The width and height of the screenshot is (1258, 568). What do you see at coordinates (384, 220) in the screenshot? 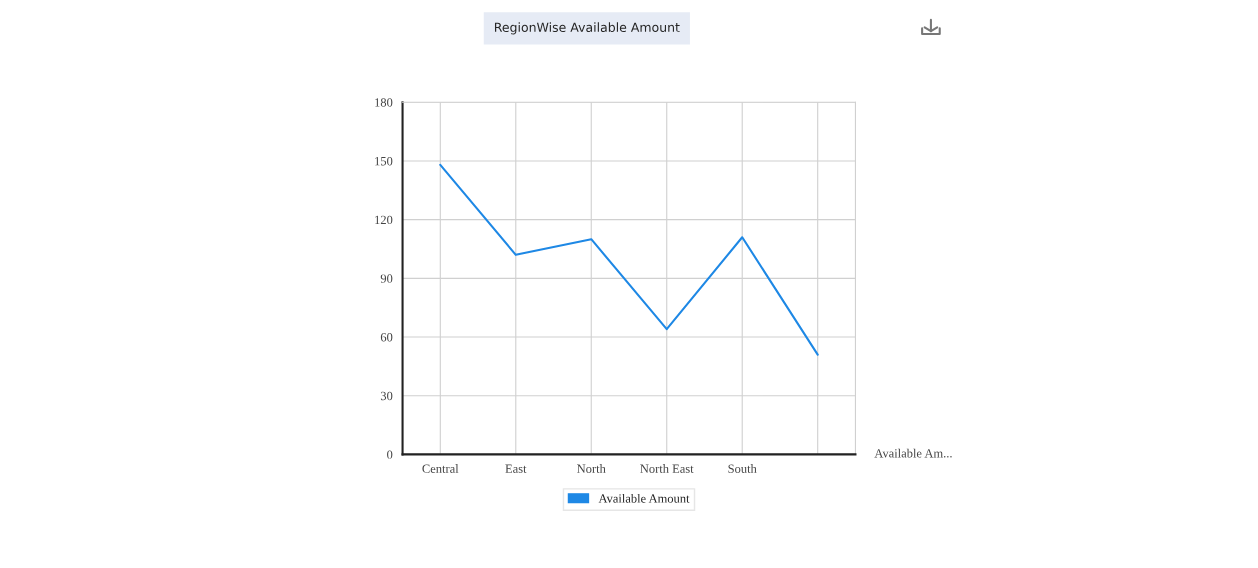
I see `y-tick-label: 120` at bounding box center [384, 220].